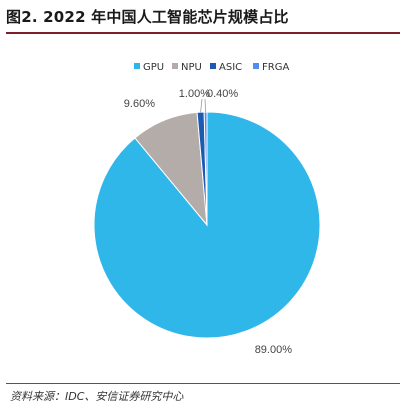  What do you see at coordinates (205, 168) in the screenshot?
I see `pie-slice-frga` at bounding box center [205, 168].